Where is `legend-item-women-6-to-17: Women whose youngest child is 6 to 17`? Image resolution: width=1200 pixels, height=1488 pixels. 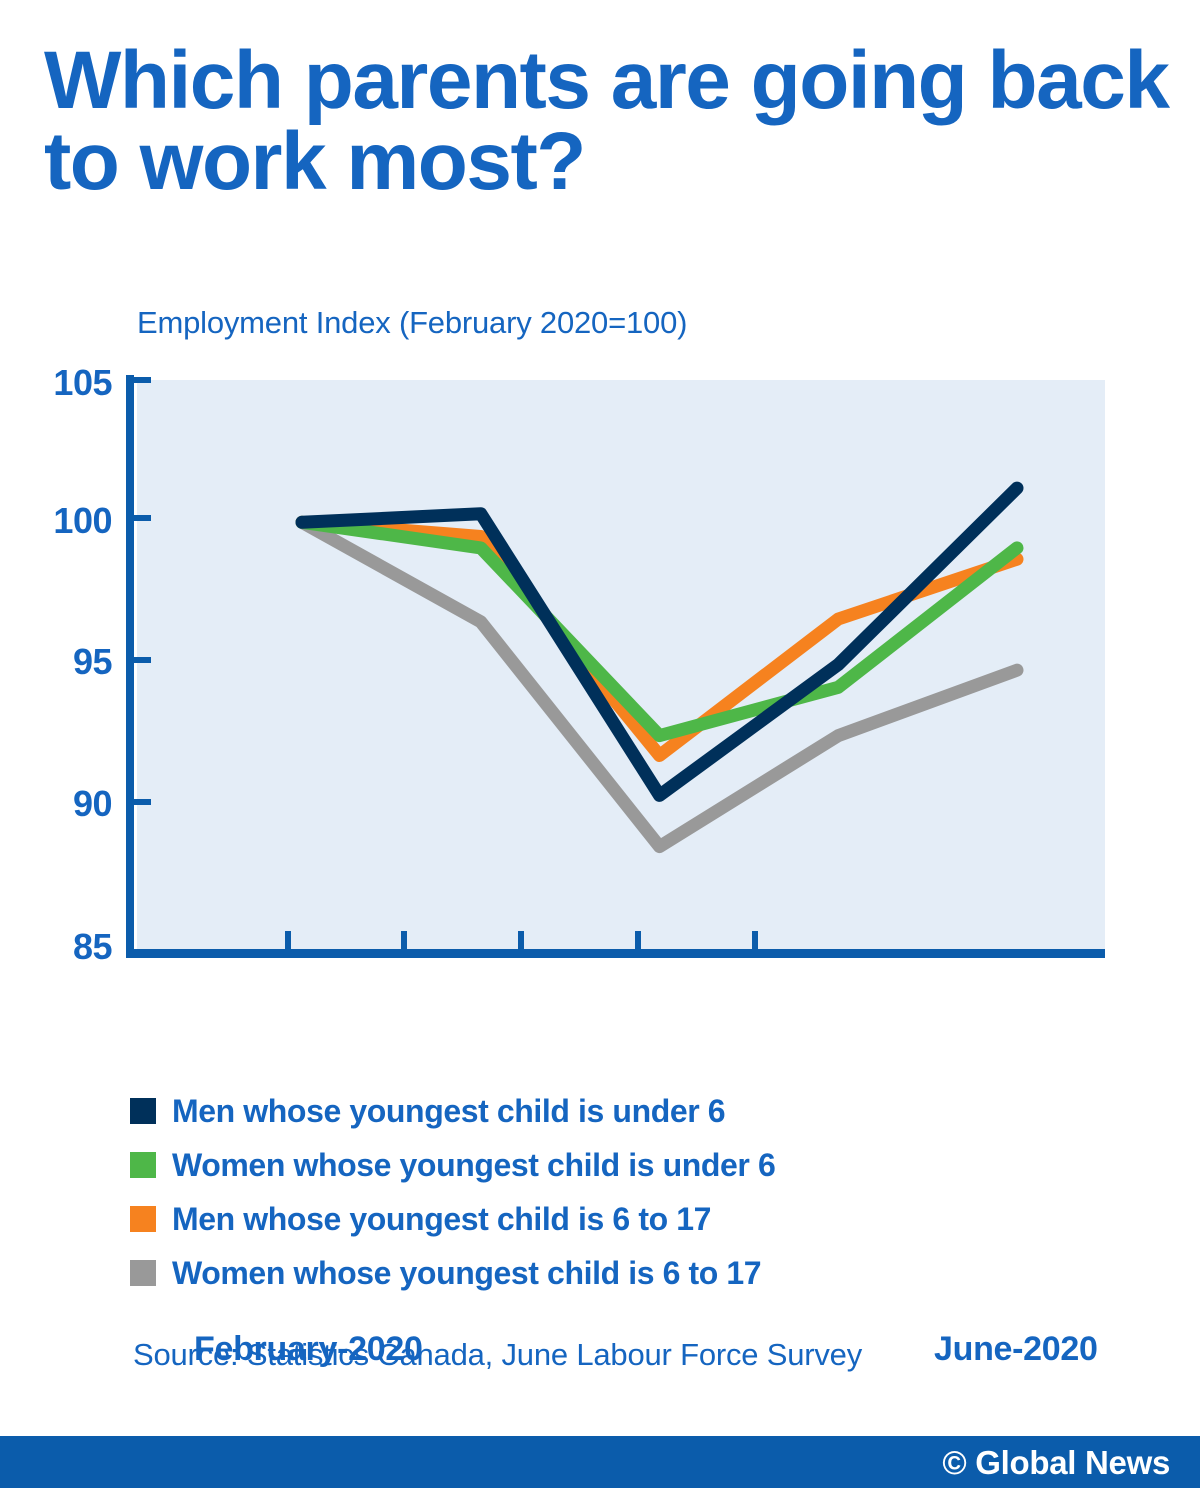
legend-item-women-6-to-17: Women whose youngest child is 6 to 17 is located at coordinates (580, 1273).